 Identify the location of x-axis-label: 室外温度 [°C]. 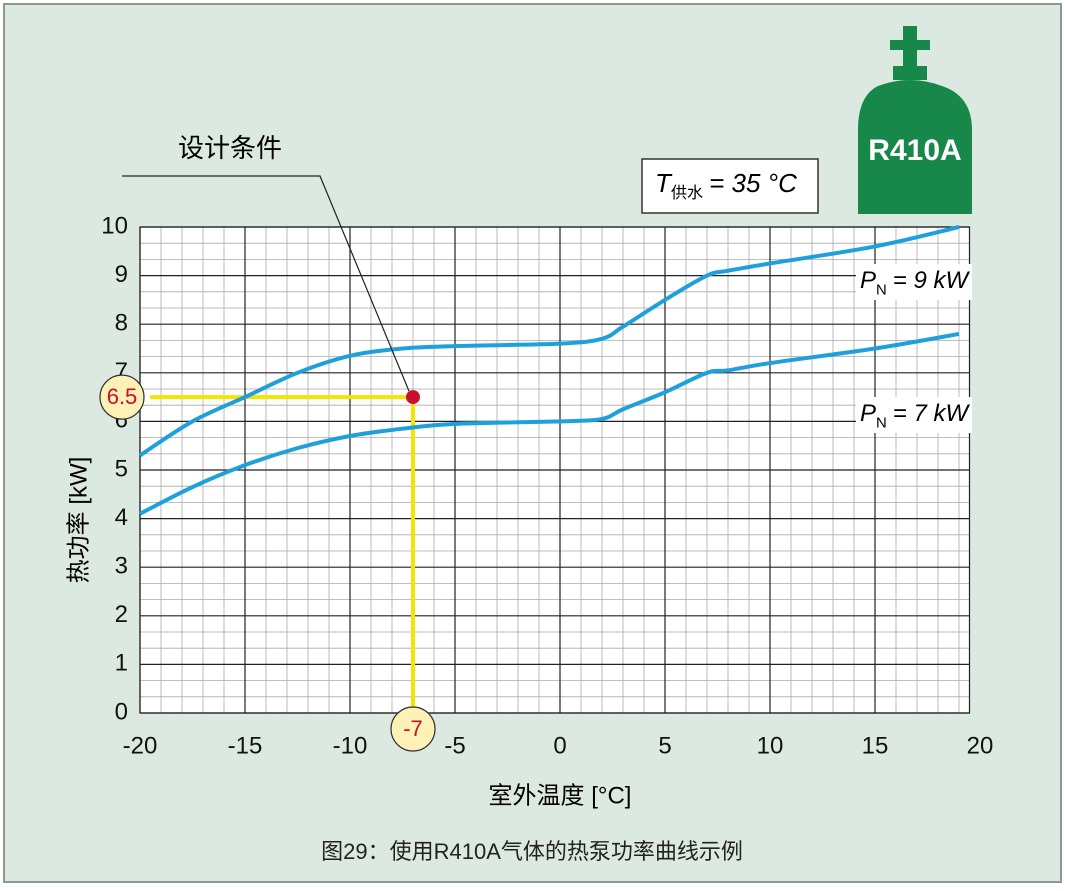
(560, 795).